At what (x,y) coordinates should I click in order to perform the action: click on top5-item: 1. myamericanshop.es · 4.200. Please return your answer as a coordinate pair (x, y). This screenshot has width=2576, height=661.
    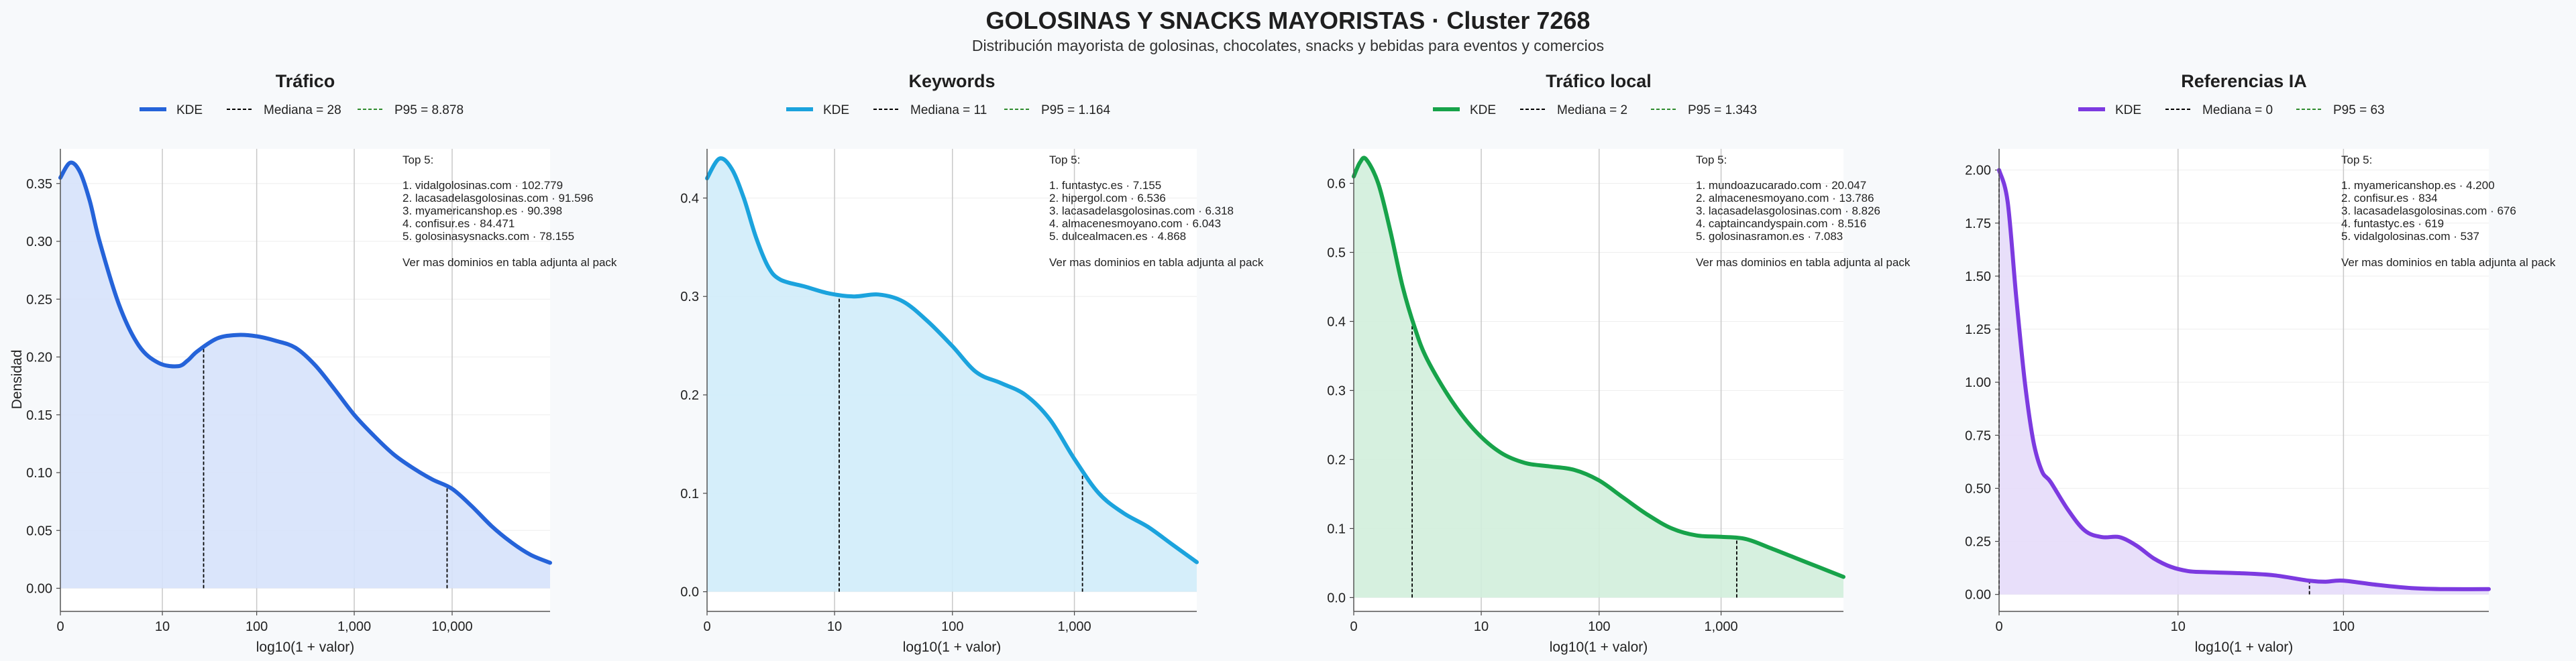
    Looking at the image, I should click on (2418, 185).